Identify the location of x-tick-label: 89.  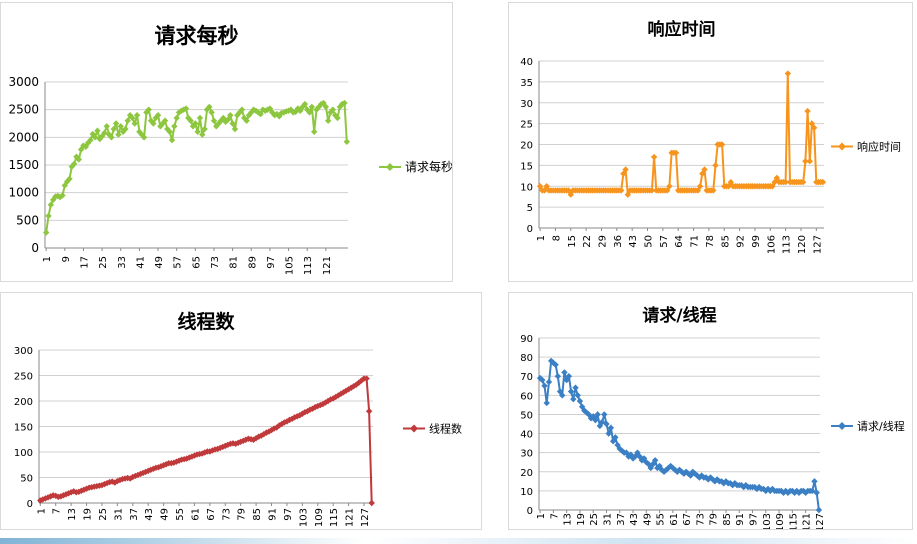
(252, 262).